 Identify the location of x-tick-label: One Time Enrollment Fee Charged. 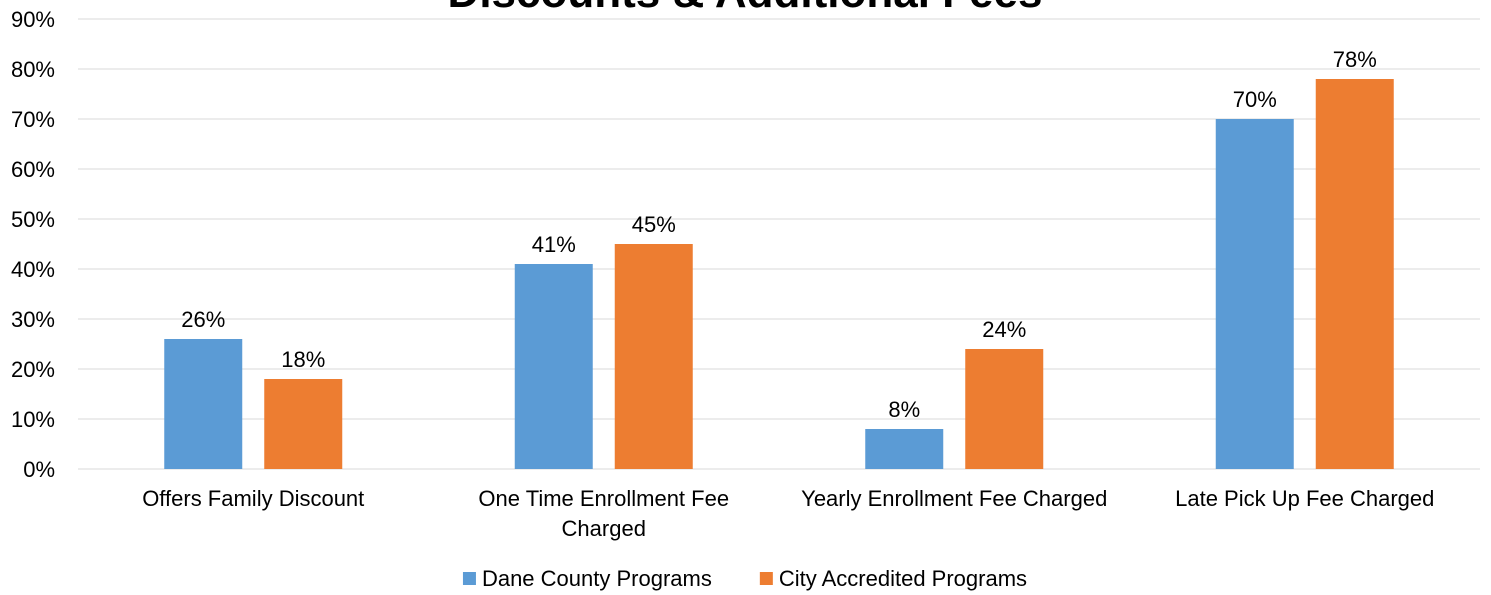
(604, 513).